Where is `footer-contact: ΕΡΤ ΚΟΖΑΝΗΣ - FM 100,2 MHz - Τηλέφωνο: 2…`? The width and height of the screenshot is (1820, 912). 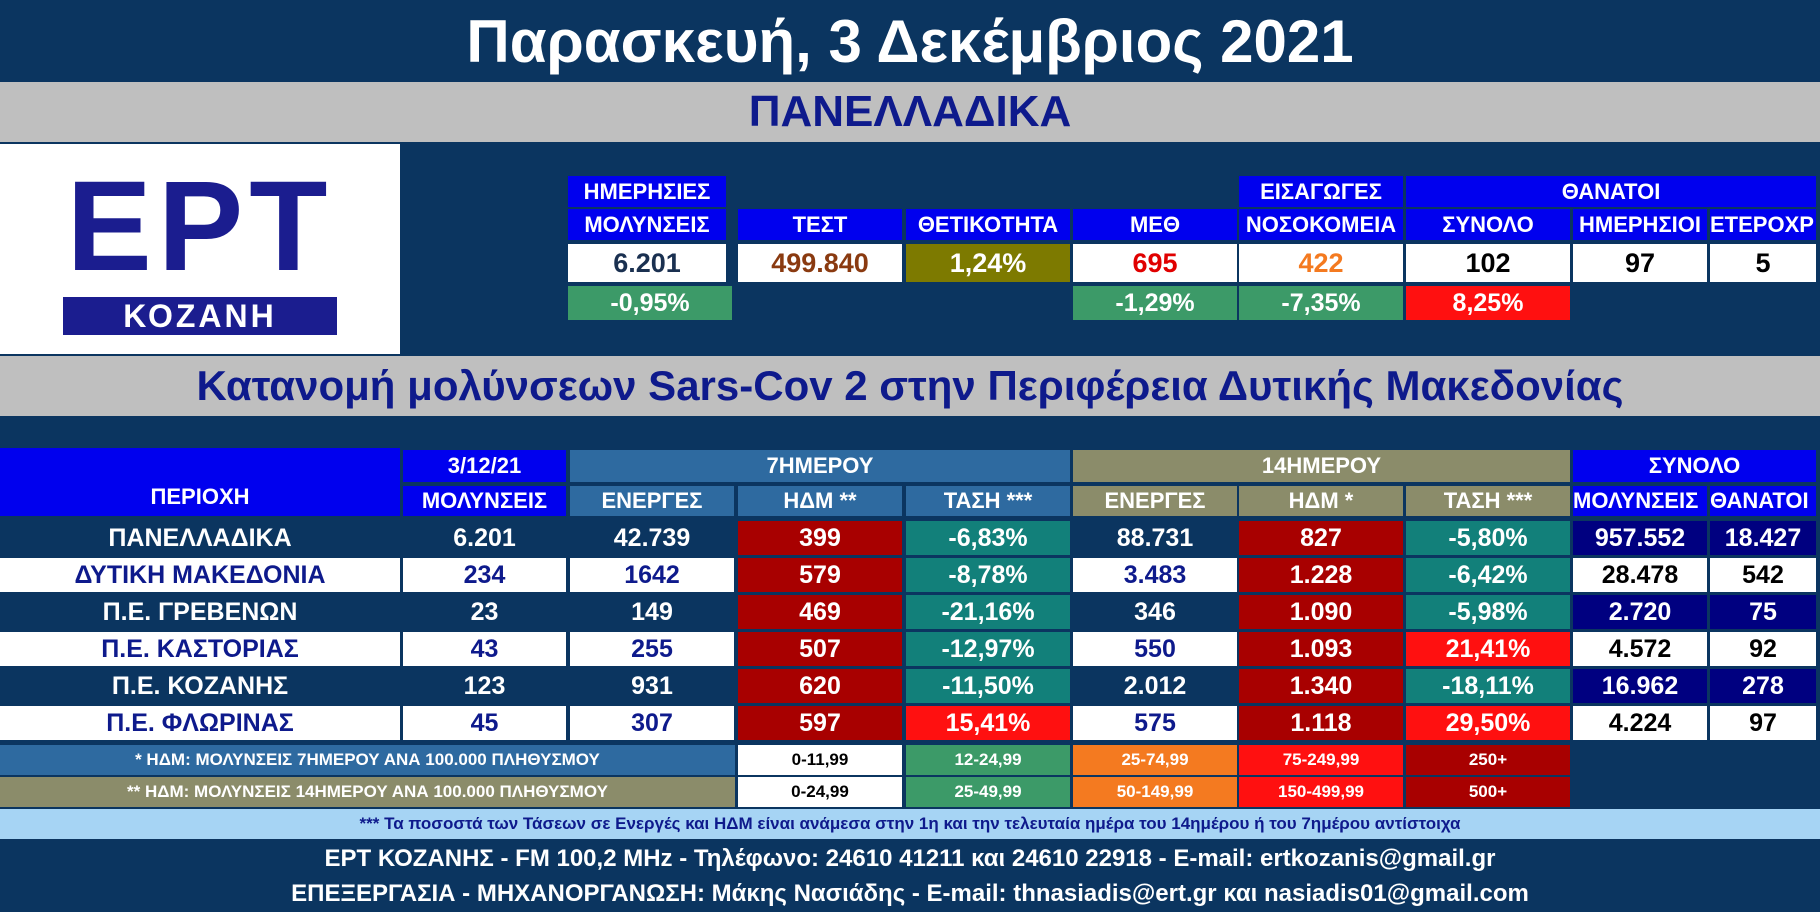
footer-contact: ΕΡΤ ΚΟΖΑΝΗΣ - FM 100,2 MHz - Τηλέφωνο: 2… is located at coordinates (910, 858).